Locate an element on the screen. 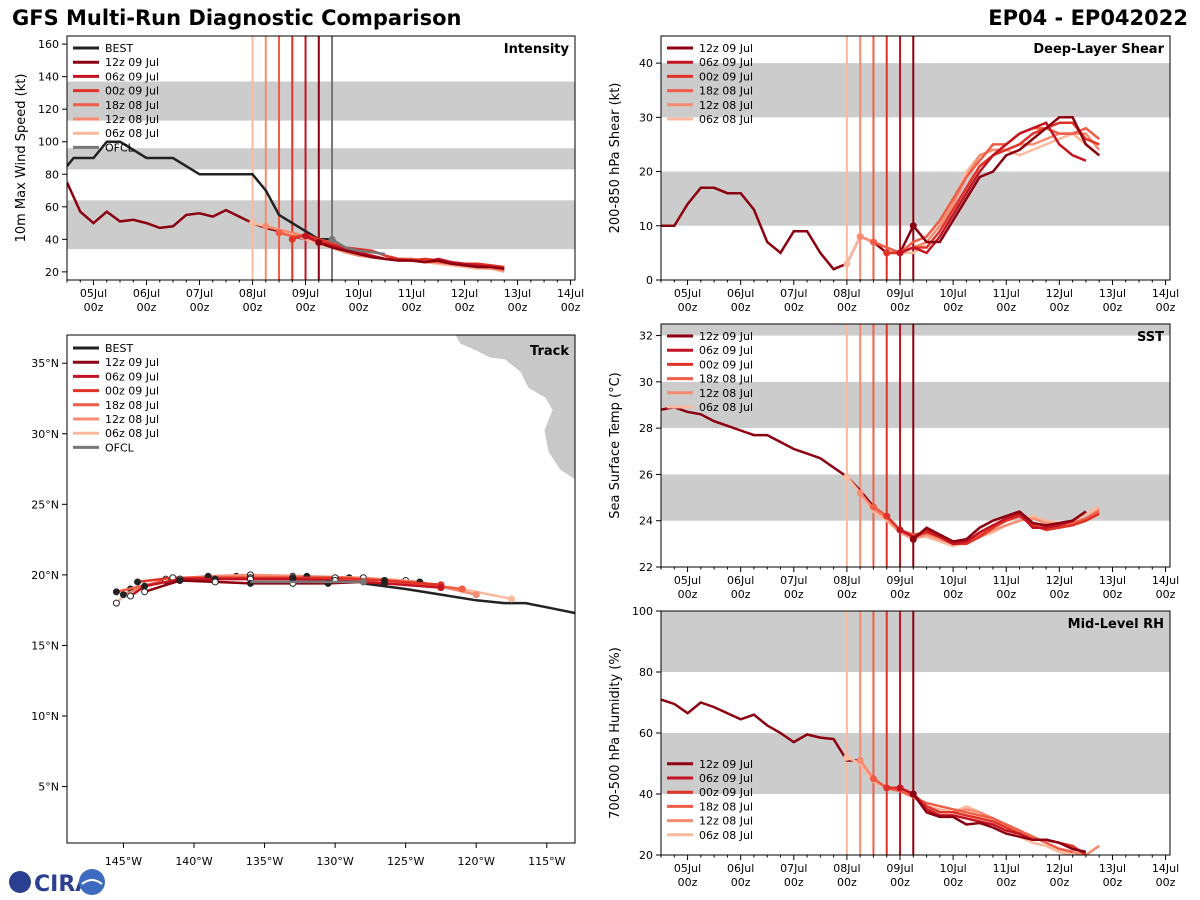 This screenshot has width=1200, height=900. sst-y-tick-label: 26 is located at coordinates (646, 474).